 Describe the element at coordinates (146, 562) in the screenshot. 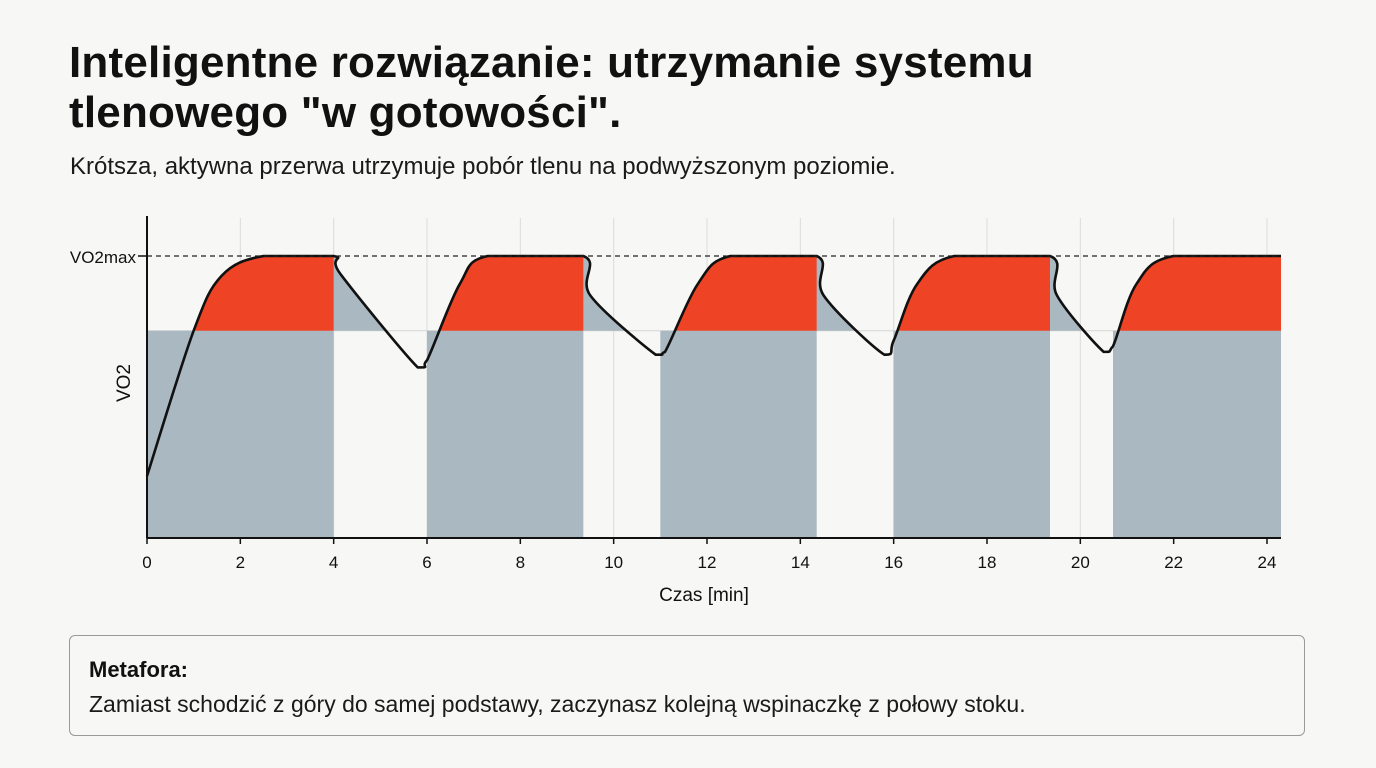

I see `x-tick-label: 0` at that location.